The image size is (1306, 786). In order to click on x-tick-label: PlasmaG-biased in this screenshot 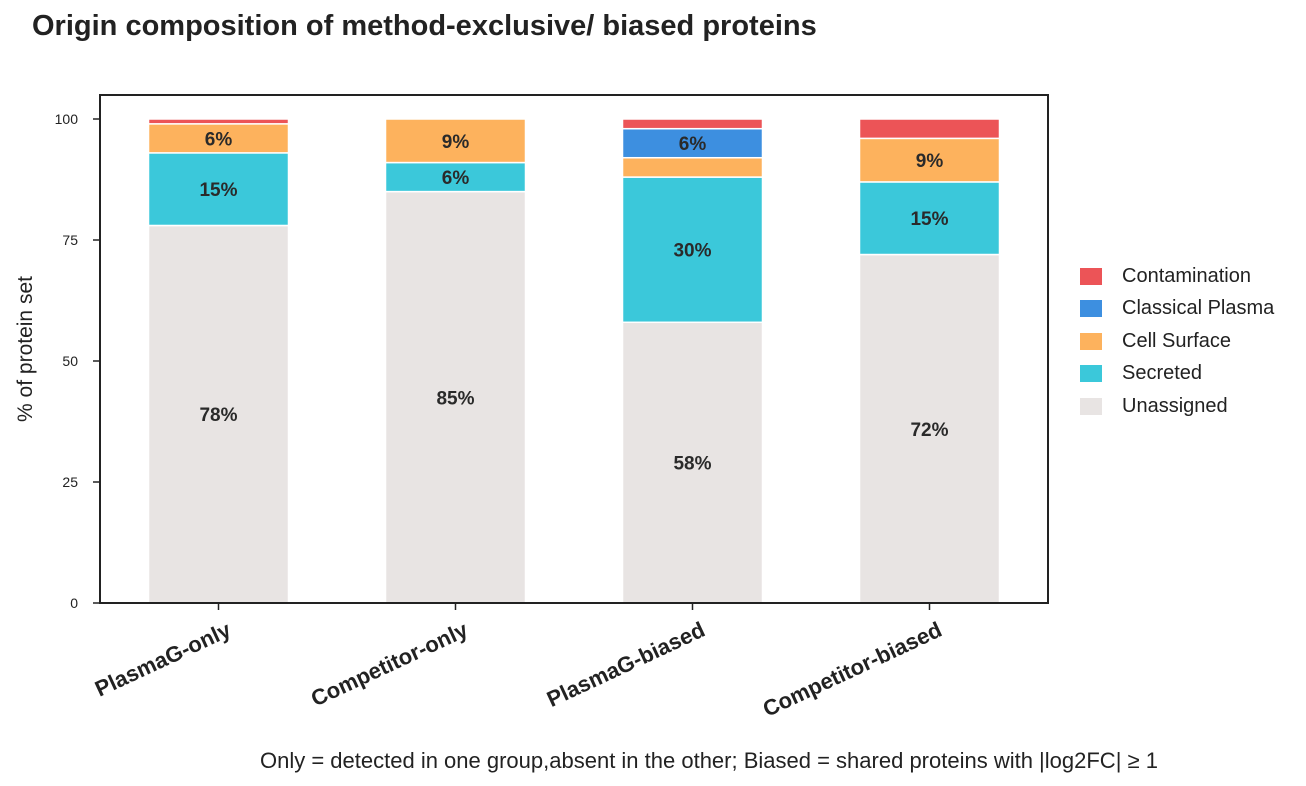, I will do `click(626, 664)`.